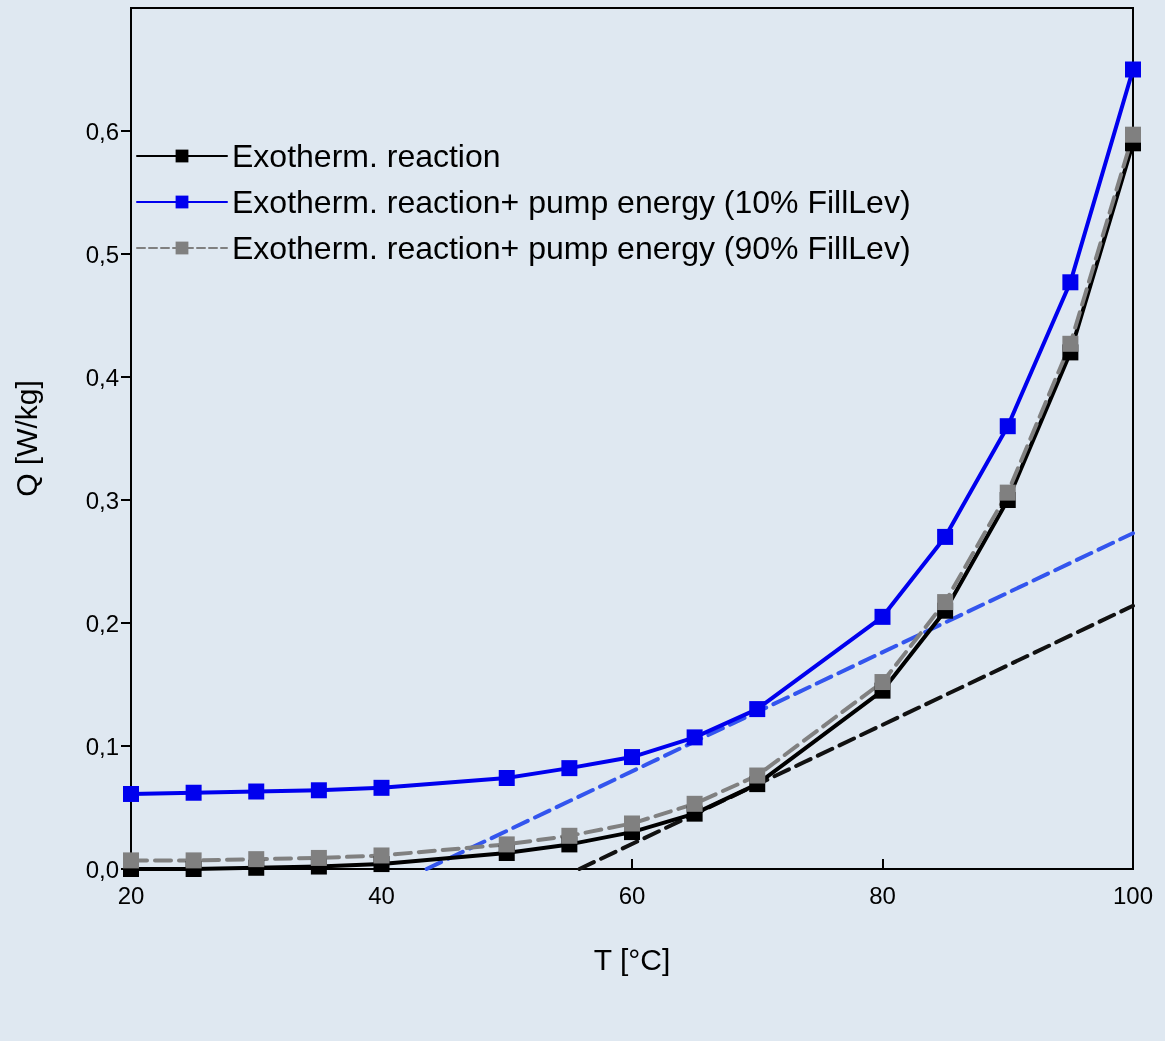 This screenshot has width=1165, height=1041. I want to click on legend-label: Exotherm. reaction+ pump energy (90% FillLev), so click(571, 248).